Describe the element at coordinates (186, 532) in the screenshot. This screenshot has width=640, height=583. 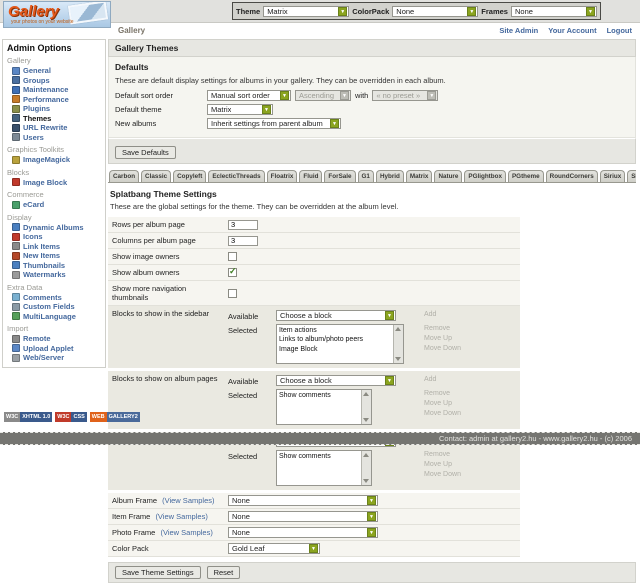
I see `photo-frame-view-samples-link: (View Samples)` at that location.